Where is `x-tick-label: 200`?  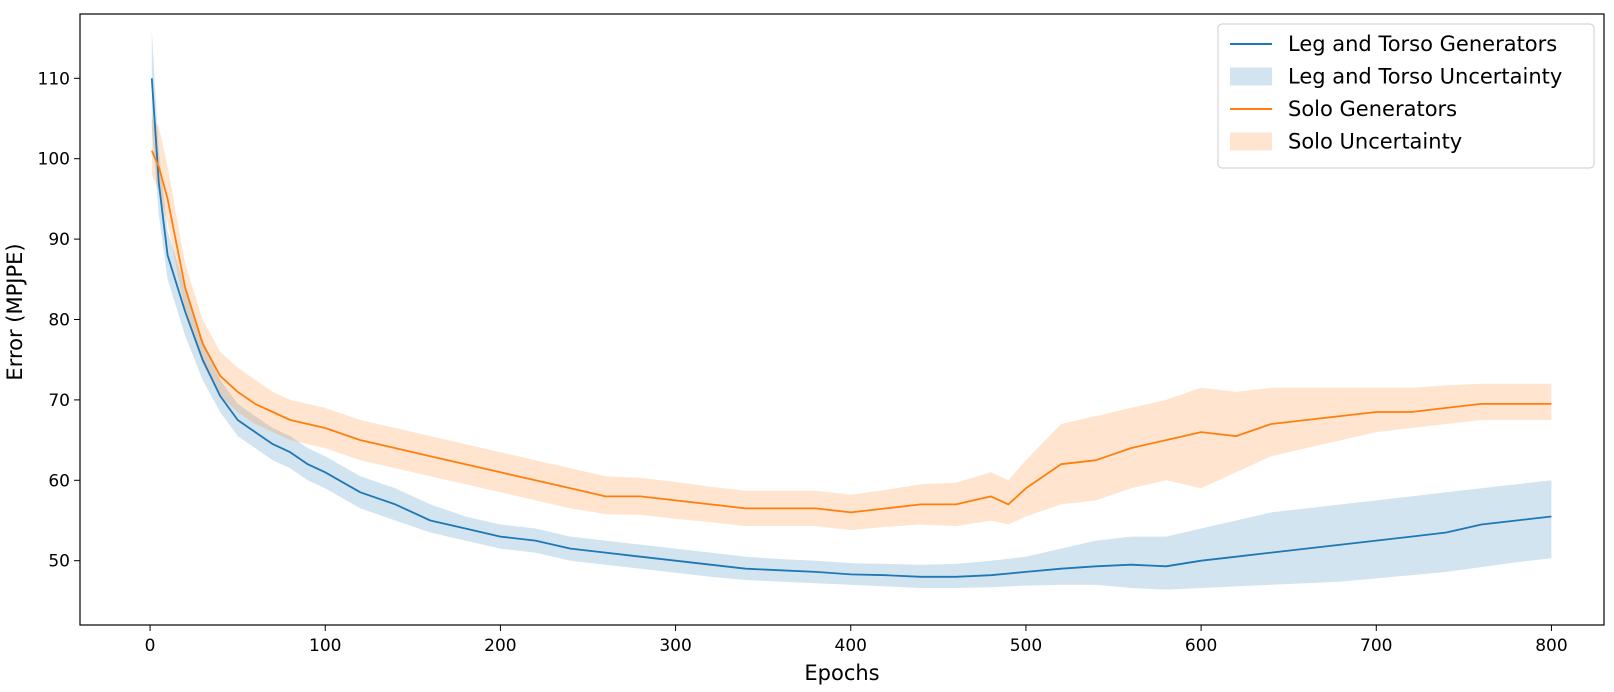
x-tick-label: 200 is located at coordinates (500, 646).